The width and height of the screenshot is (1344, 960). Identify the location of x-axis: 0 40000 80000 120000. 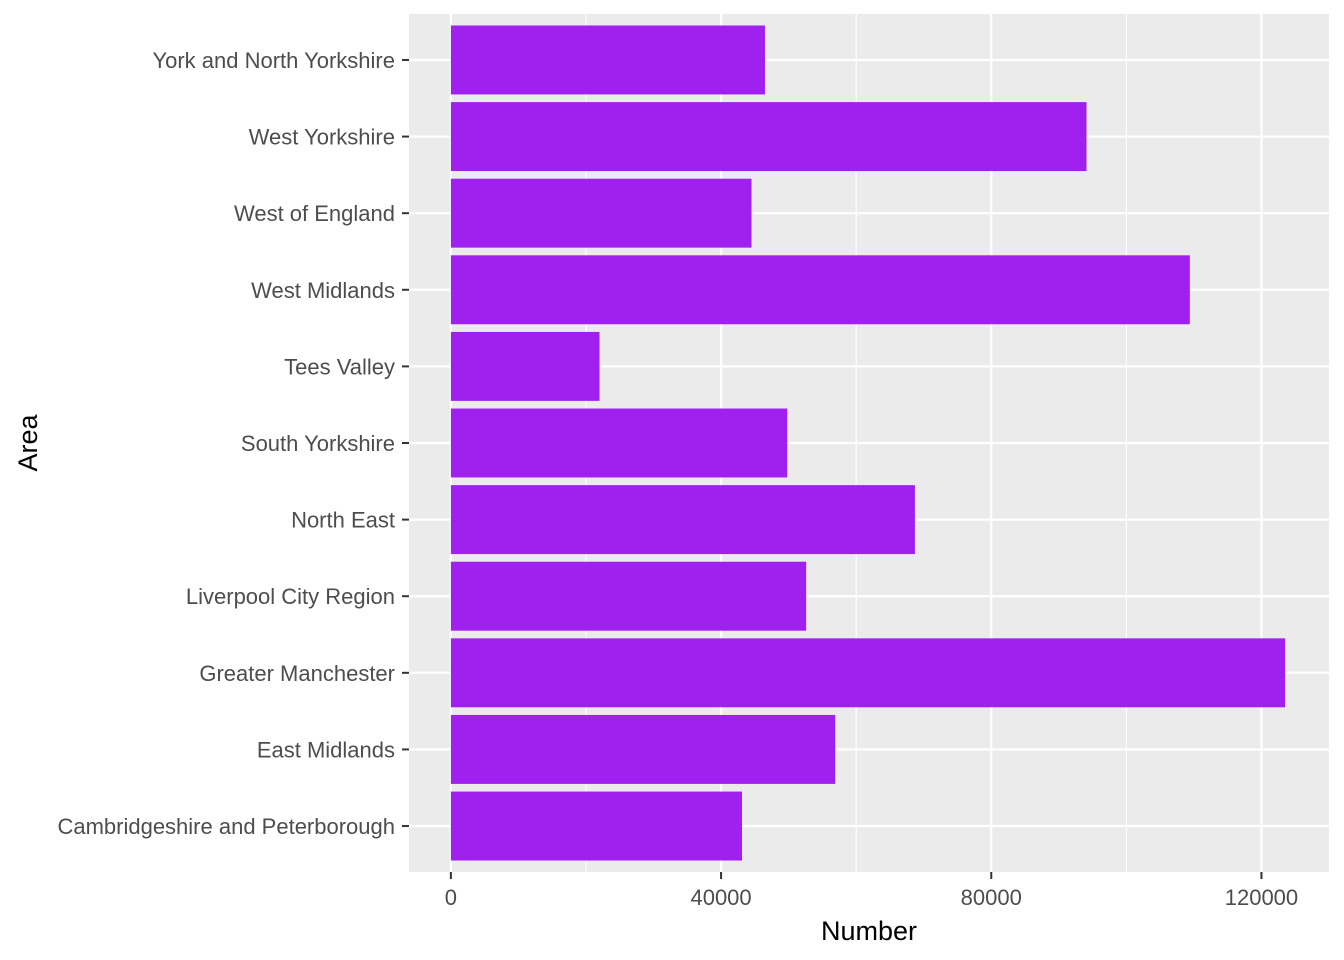
(871, 891).